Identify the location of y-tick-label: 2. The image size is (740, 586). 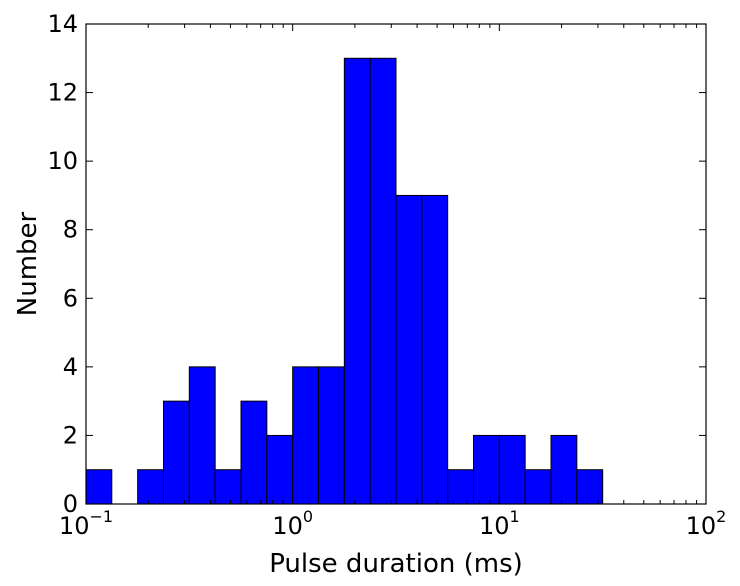
(70, 435).